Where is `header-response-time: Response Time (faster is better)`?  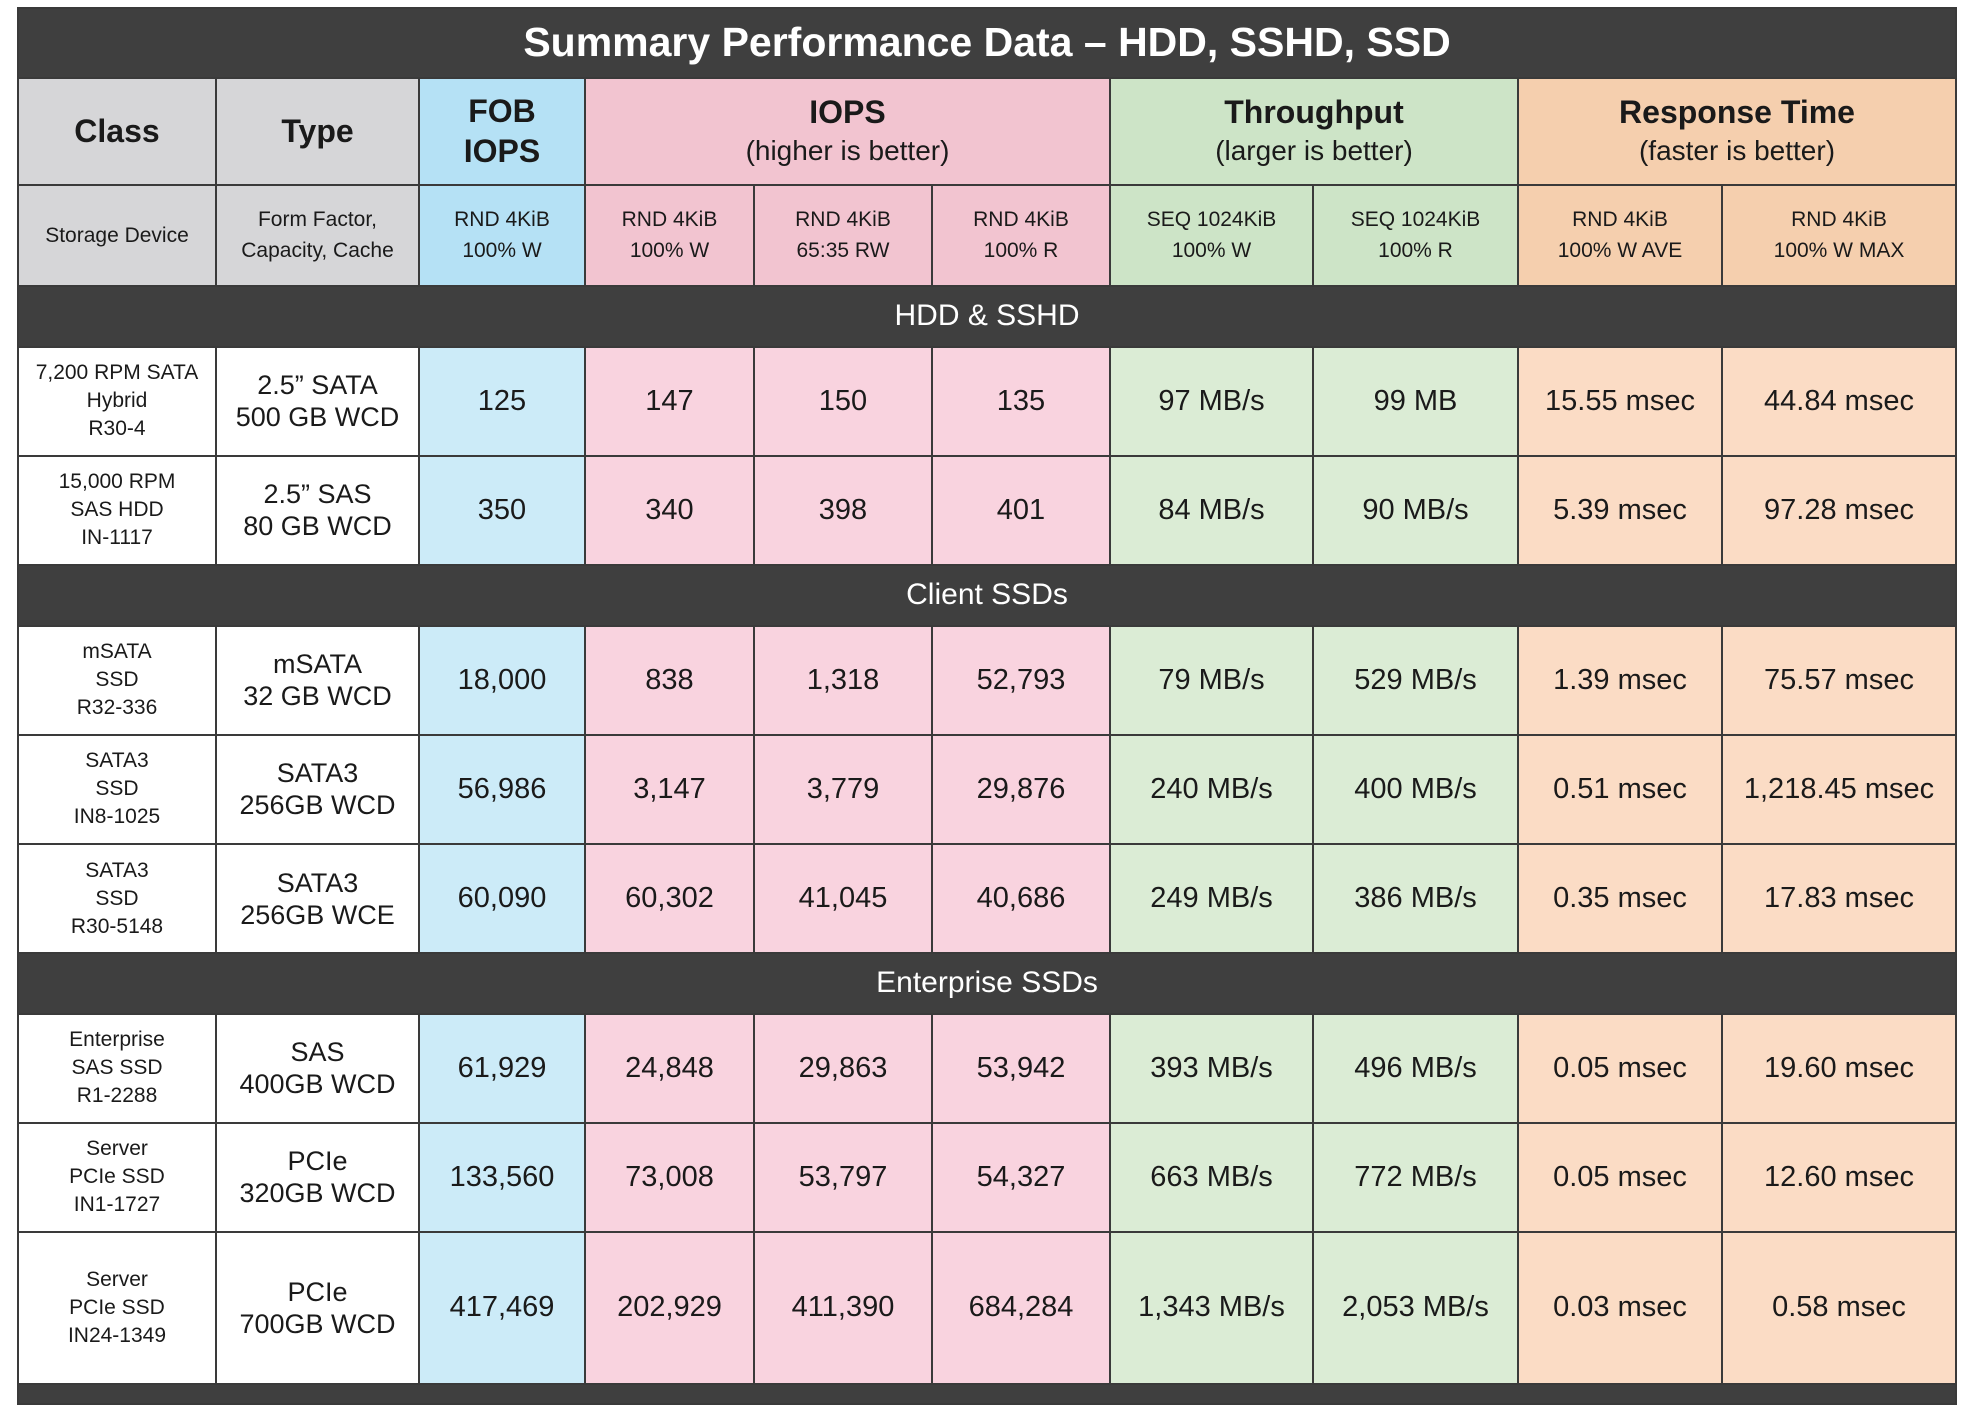 header-response-time: Response Time (faster is better) is located at coordinates (1737, 131).